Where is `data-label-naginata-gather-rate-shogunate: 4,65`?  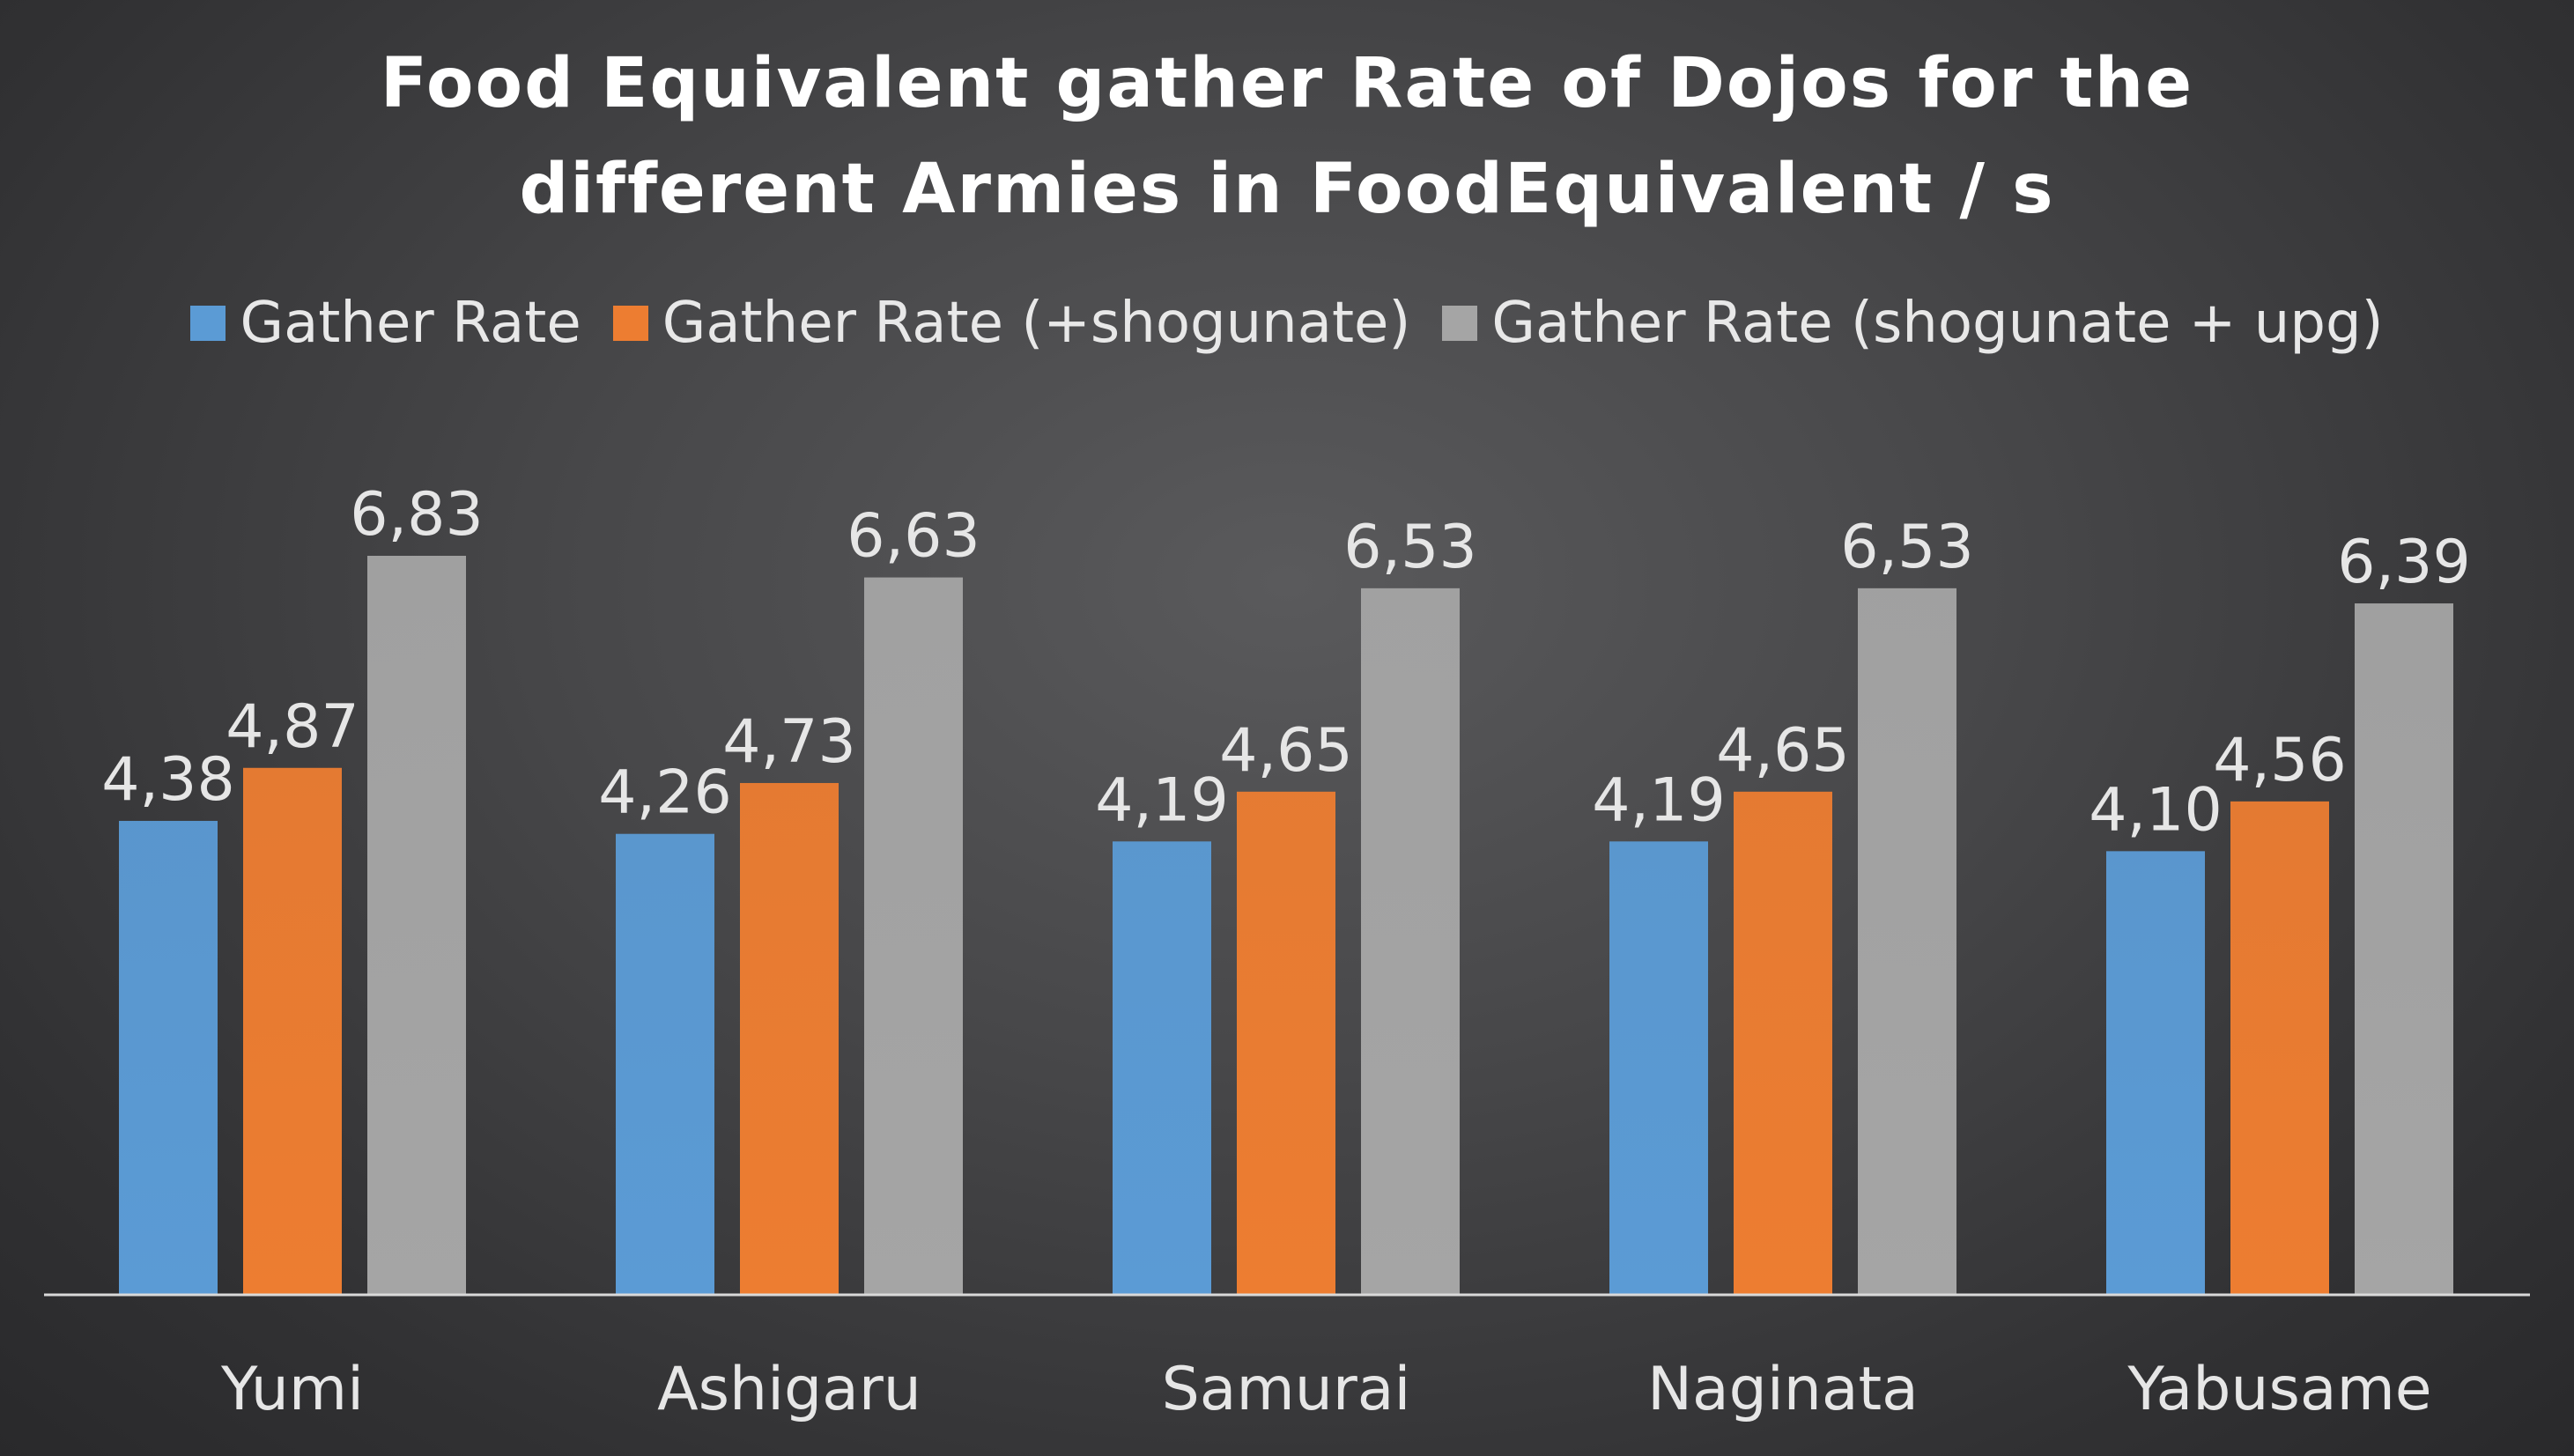
data-label-naginata-gather-rate-shogunate: 4,65 is located at coordinates (1783, 751).